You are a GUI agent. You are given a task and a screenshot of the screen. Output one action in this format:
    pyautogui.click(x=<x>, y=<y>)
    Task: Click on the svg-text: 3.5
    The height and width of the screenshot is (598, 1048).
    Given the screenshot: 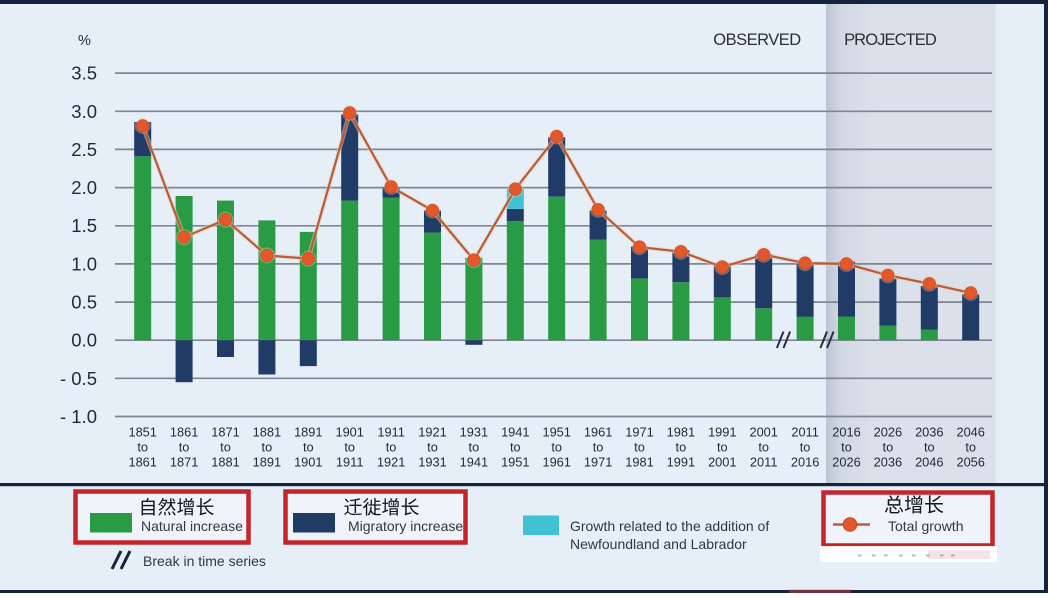 What is the action you would take?
    pyautogui.click(x=84, y=73)
    